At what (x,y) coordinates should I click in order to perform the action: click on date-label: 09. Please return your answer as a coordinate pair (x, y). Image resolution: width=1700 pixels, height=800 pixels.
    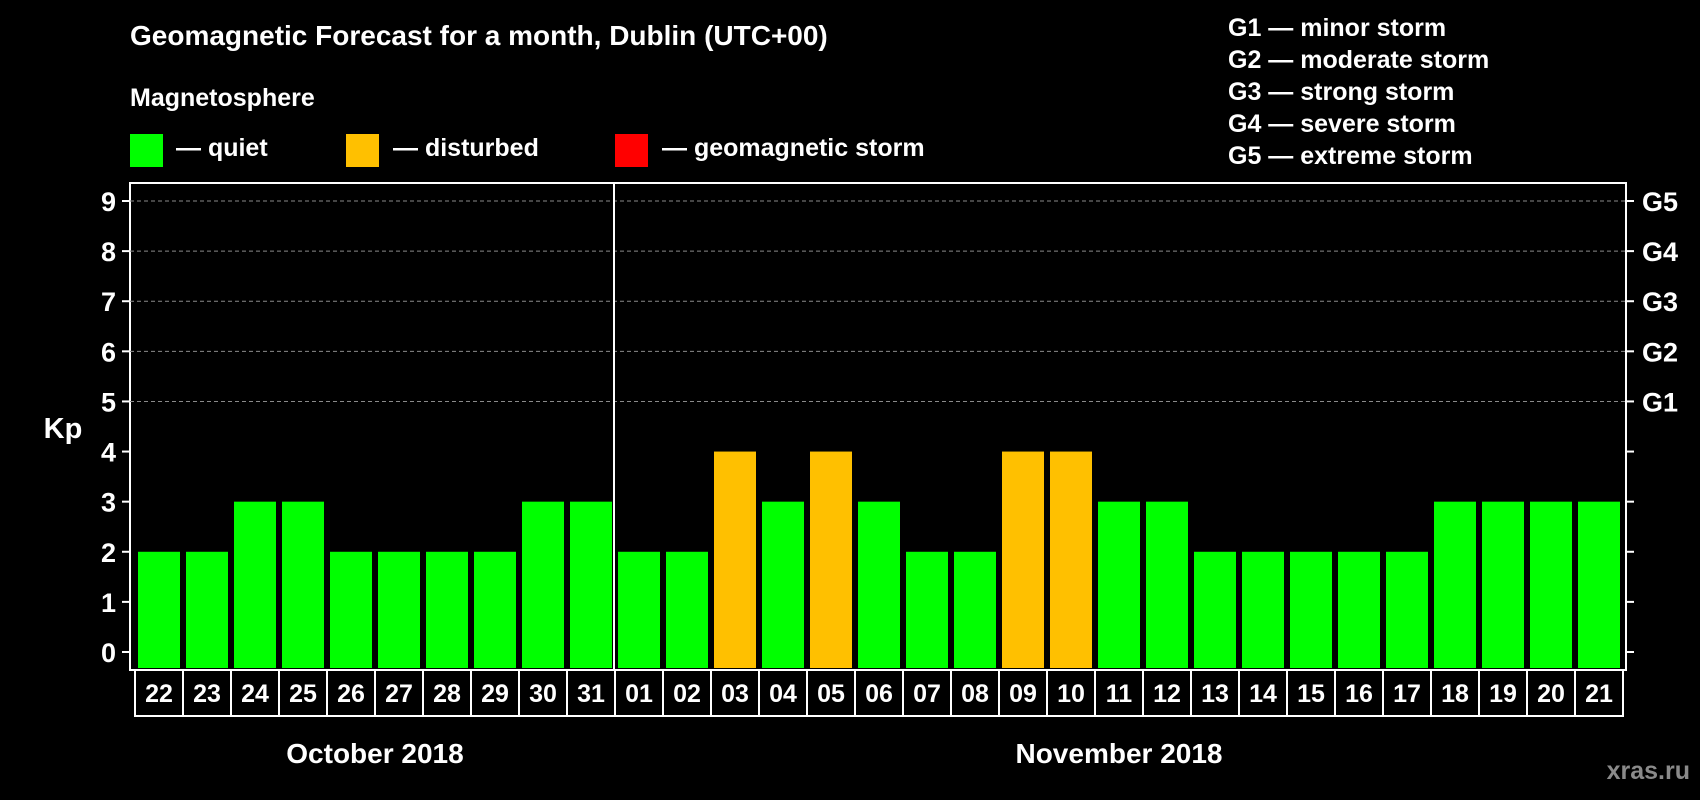
    Looking at the image, I should click on (1023, 694).